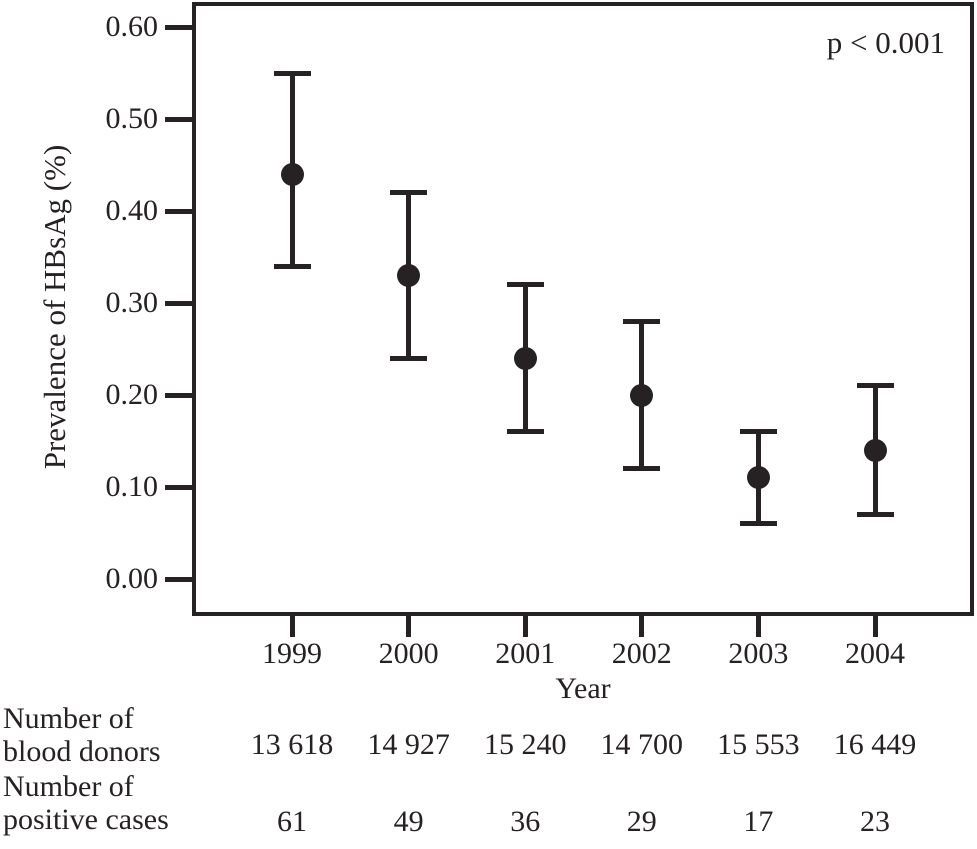  What do you see at coordinates (642, 321) in the screenshot?
I see `error-bar-cap-top-2002` at bounding box center [642, 321].